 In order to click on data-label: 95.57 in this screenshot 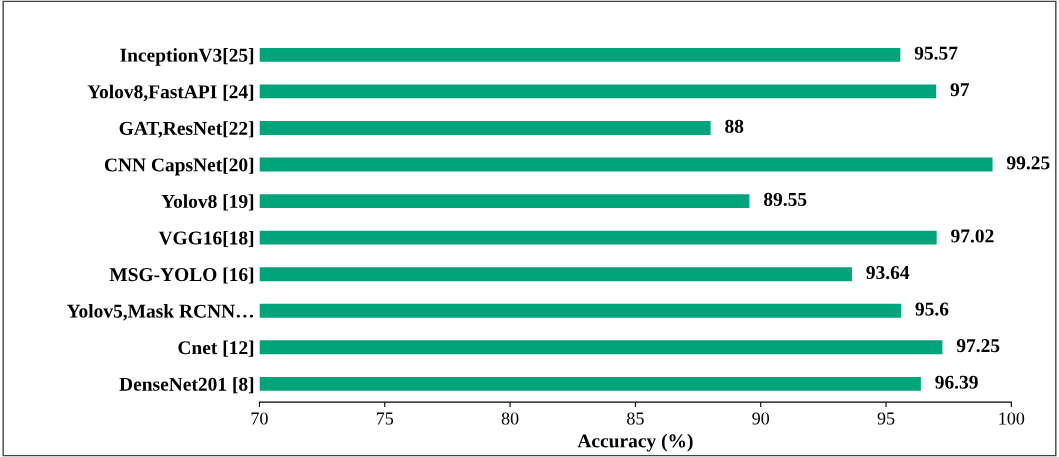, I will do `click(936, 53)`.